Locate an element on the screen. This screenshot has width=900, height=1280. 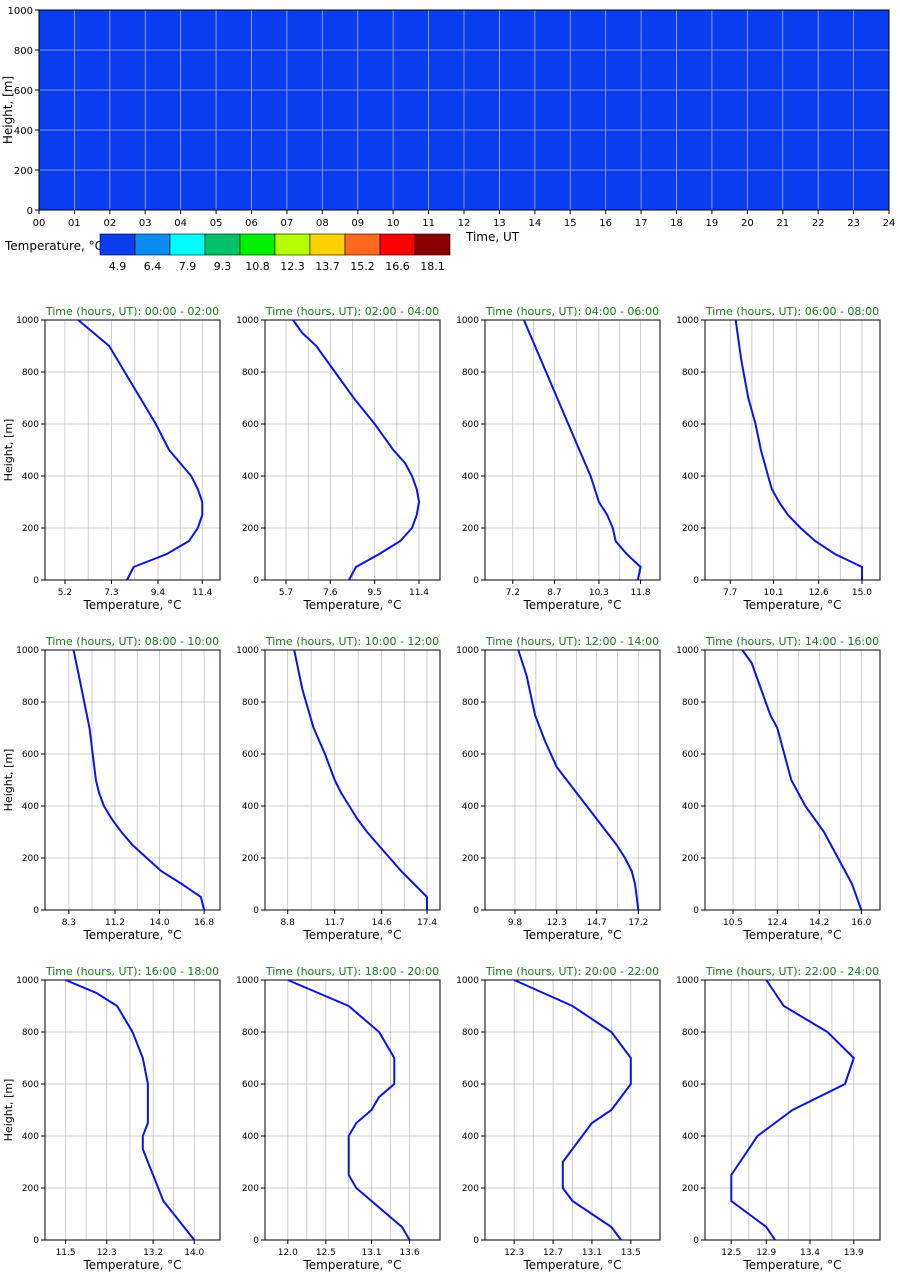
profile-ytick-label: 600 is located at coordinates (470, 755).